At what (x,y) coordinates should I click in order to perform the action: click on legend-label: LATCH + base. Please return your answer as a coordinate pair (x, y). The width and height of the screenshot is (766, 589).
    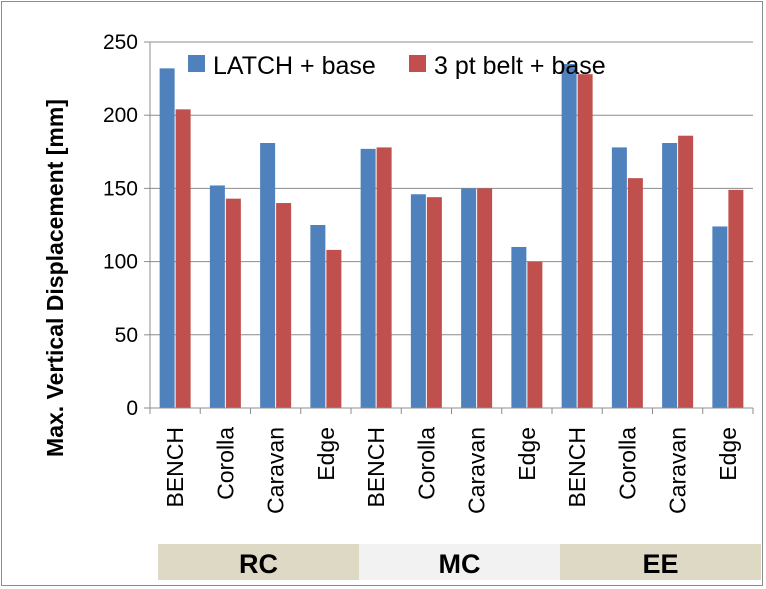
    Looking at the image, I should click on (294, 66).